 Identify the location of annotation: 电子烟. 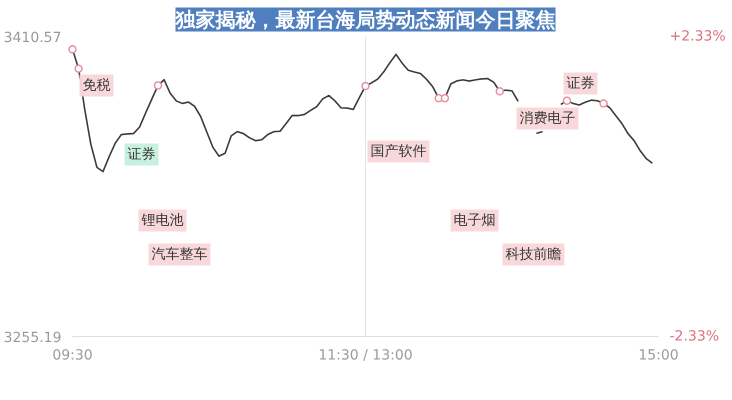
(475, 220).